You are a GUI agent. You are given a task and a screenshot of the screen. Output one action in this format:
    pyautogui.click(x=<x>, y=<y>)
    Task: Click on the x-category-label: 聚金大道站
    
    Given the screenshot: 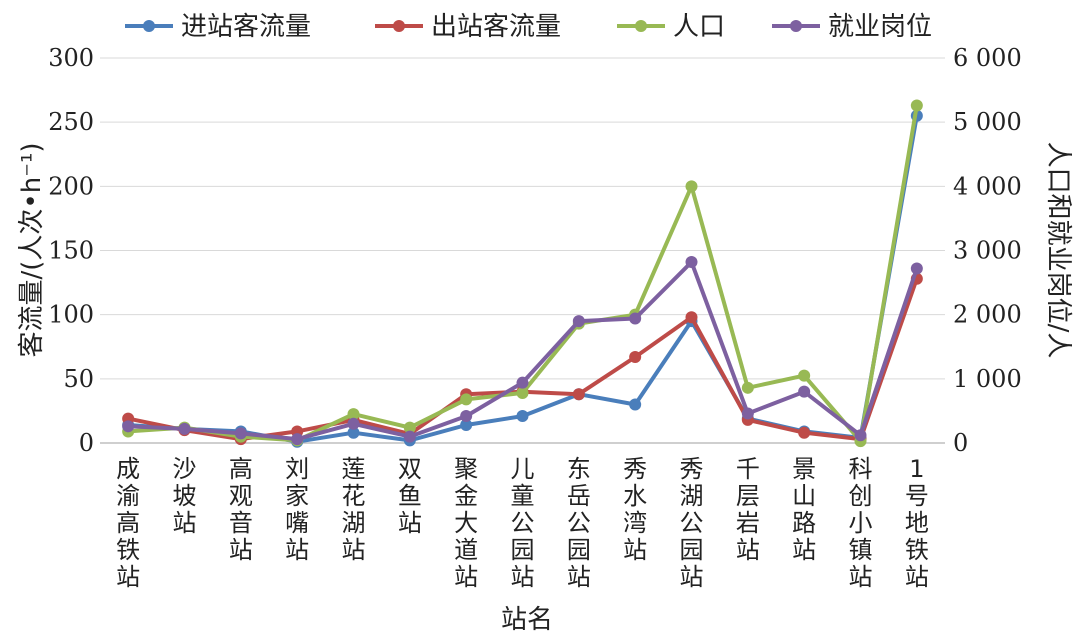 What is the action you would take?
    pyautogui.click(x=466, y=523)
    